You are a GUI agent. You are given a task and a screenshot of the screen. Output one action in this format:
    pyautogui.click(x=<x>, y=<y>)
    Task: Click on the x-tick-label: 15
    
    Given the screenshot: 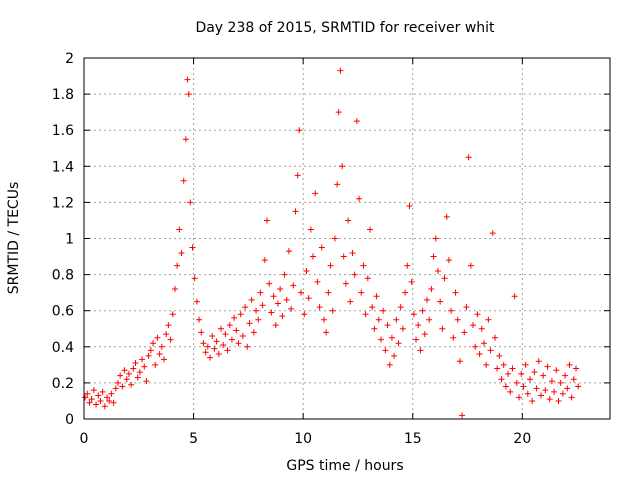 What is the action you would take?
    pyautogui.click(x=413, y=439)
    